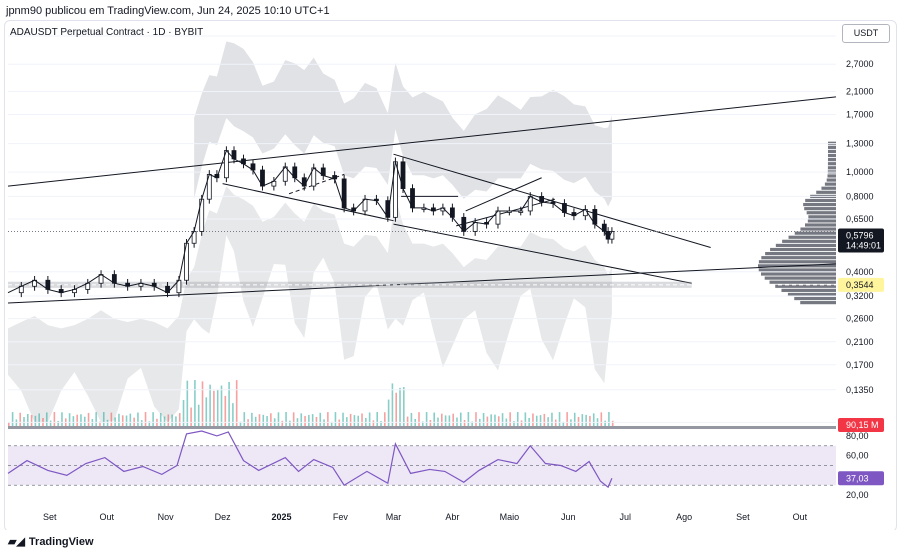  I want to click on descending-support-line, so click(542, 253).